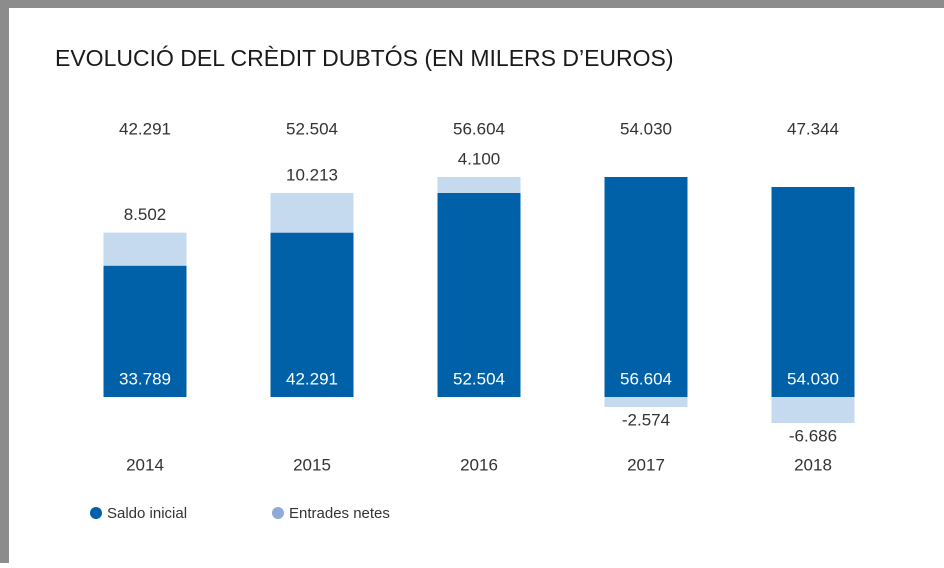  Describe the element at coordinates (479, 464) in the screenshot. I see `x-tick-label: 2016` at that location.